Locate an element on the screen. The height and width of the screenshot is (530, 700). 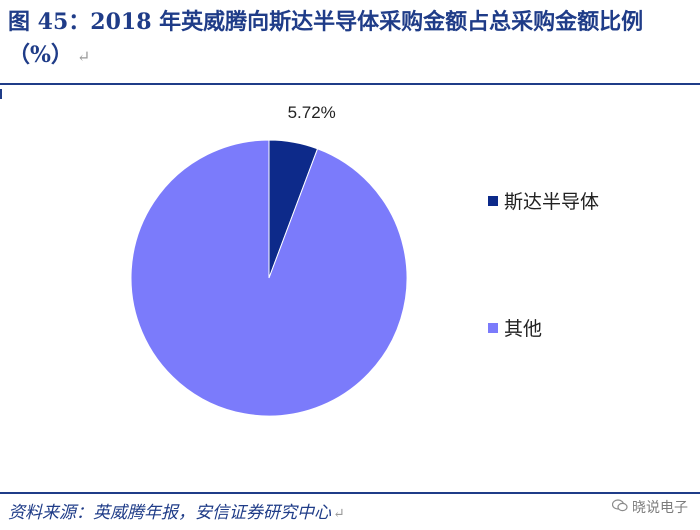
legend-label-1: 斯达半导体 is located at coordinates (552, 202).